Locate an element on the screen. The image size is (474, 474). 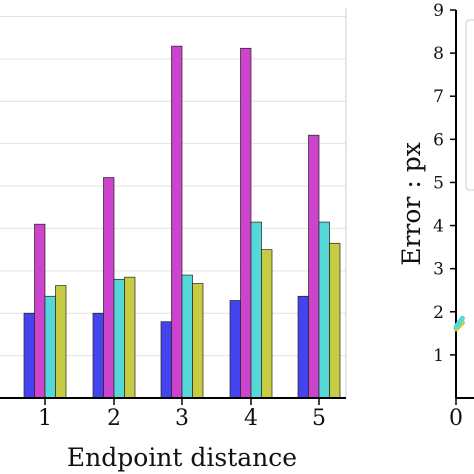
y-tick-label: 4 is located at coordinates (438, 227).